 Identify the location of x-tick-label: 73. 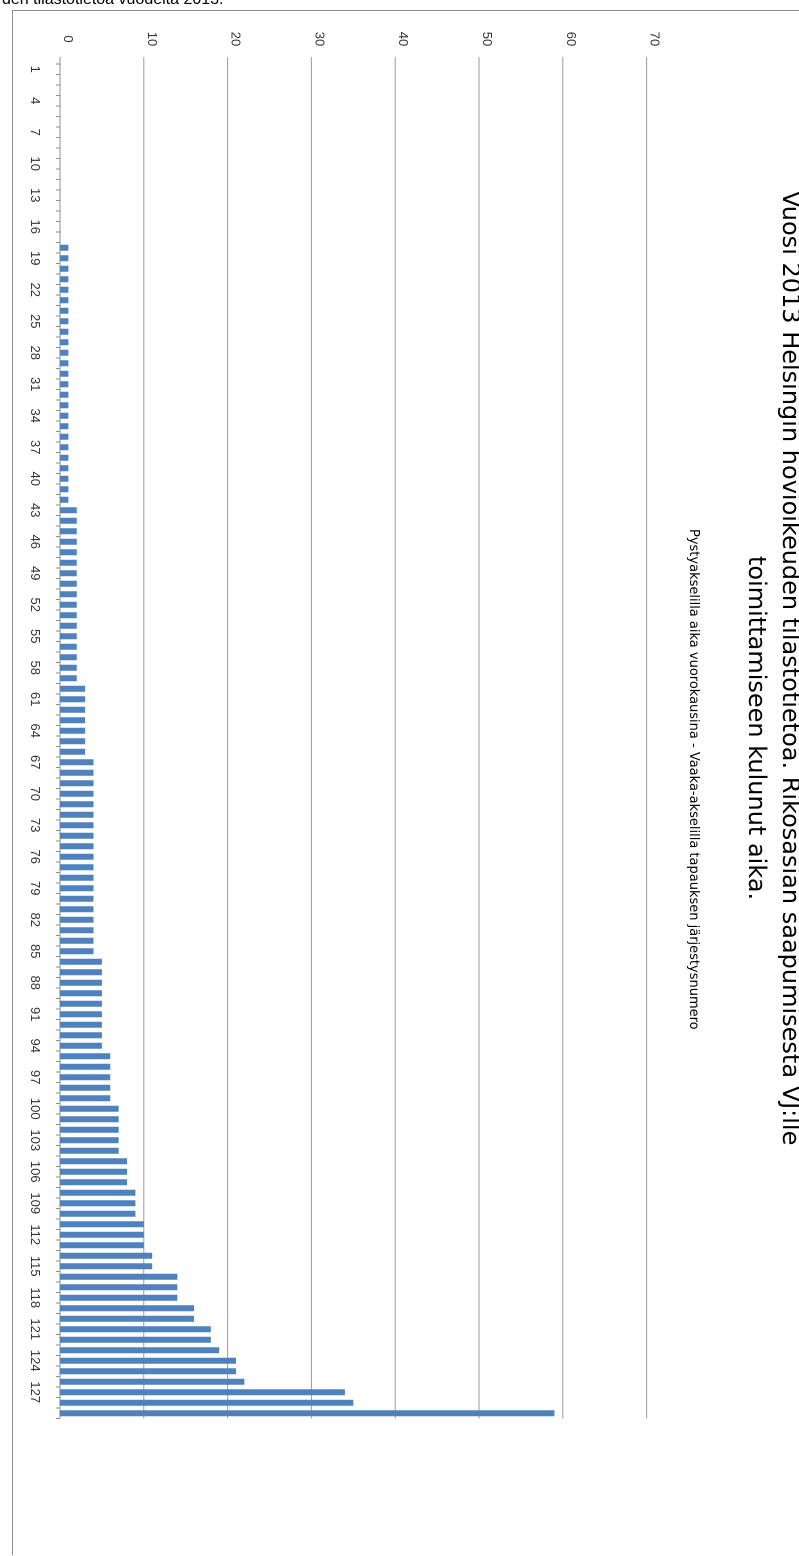
(35, 825).